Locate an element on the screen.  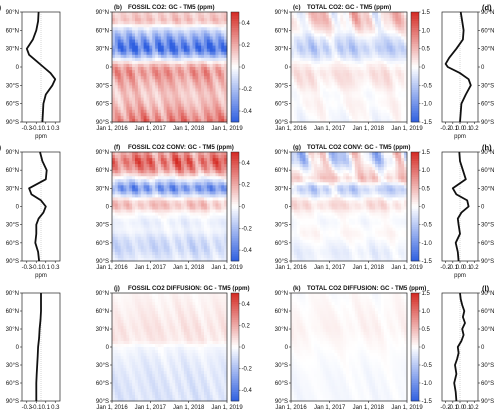
colorbar-swatch is located at coordinates (235, 118).